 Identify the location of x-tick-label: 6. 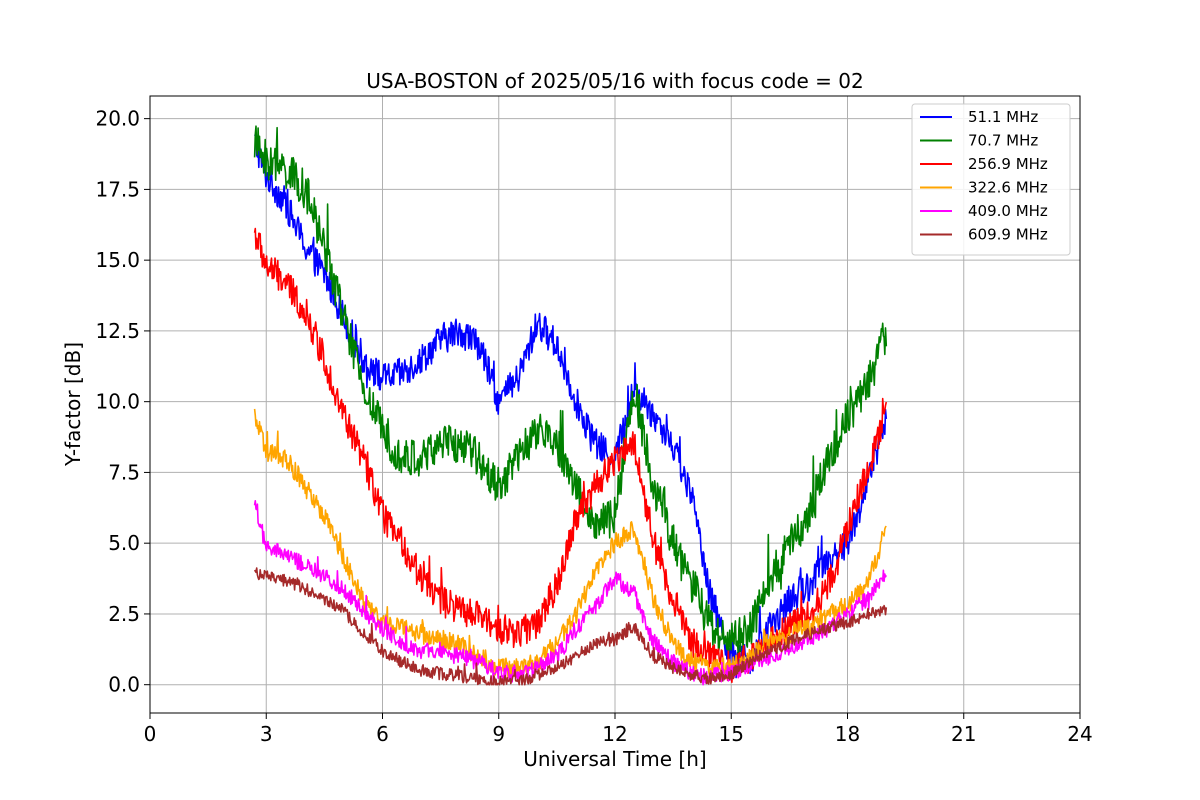
(382, 734).